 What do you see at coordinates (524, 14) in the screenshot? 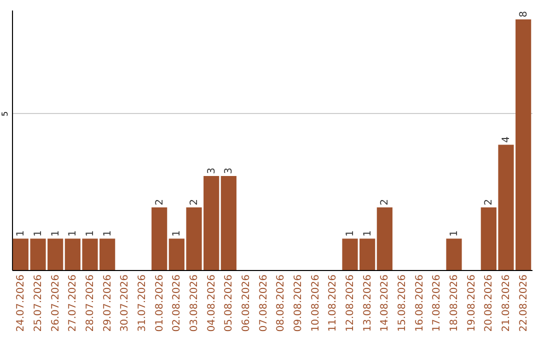
I see `data-label: 8` at bounding box center [524, 14].